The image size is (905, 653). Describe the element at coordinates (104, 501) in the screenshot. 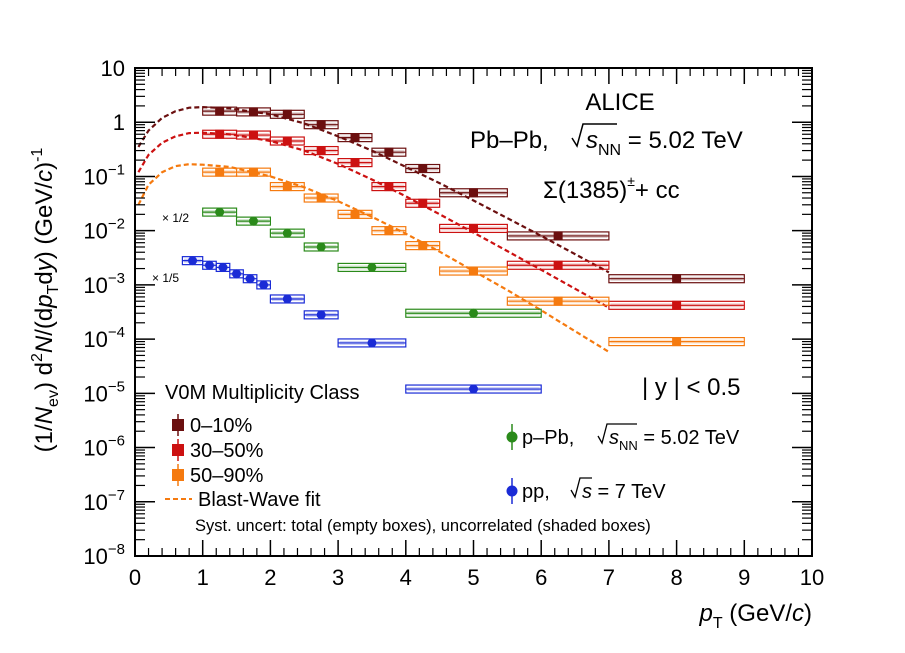

I see `y-tick-label: 10⁻⁷` at that location.